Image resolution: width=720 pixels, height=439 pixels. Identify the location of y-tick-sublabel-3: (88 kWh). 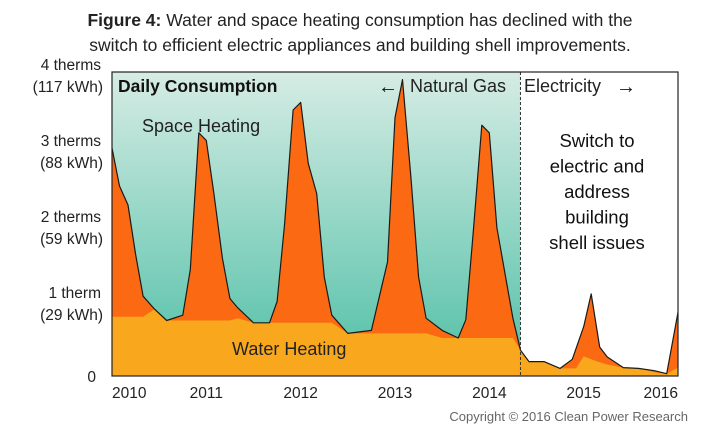
(71, 163).